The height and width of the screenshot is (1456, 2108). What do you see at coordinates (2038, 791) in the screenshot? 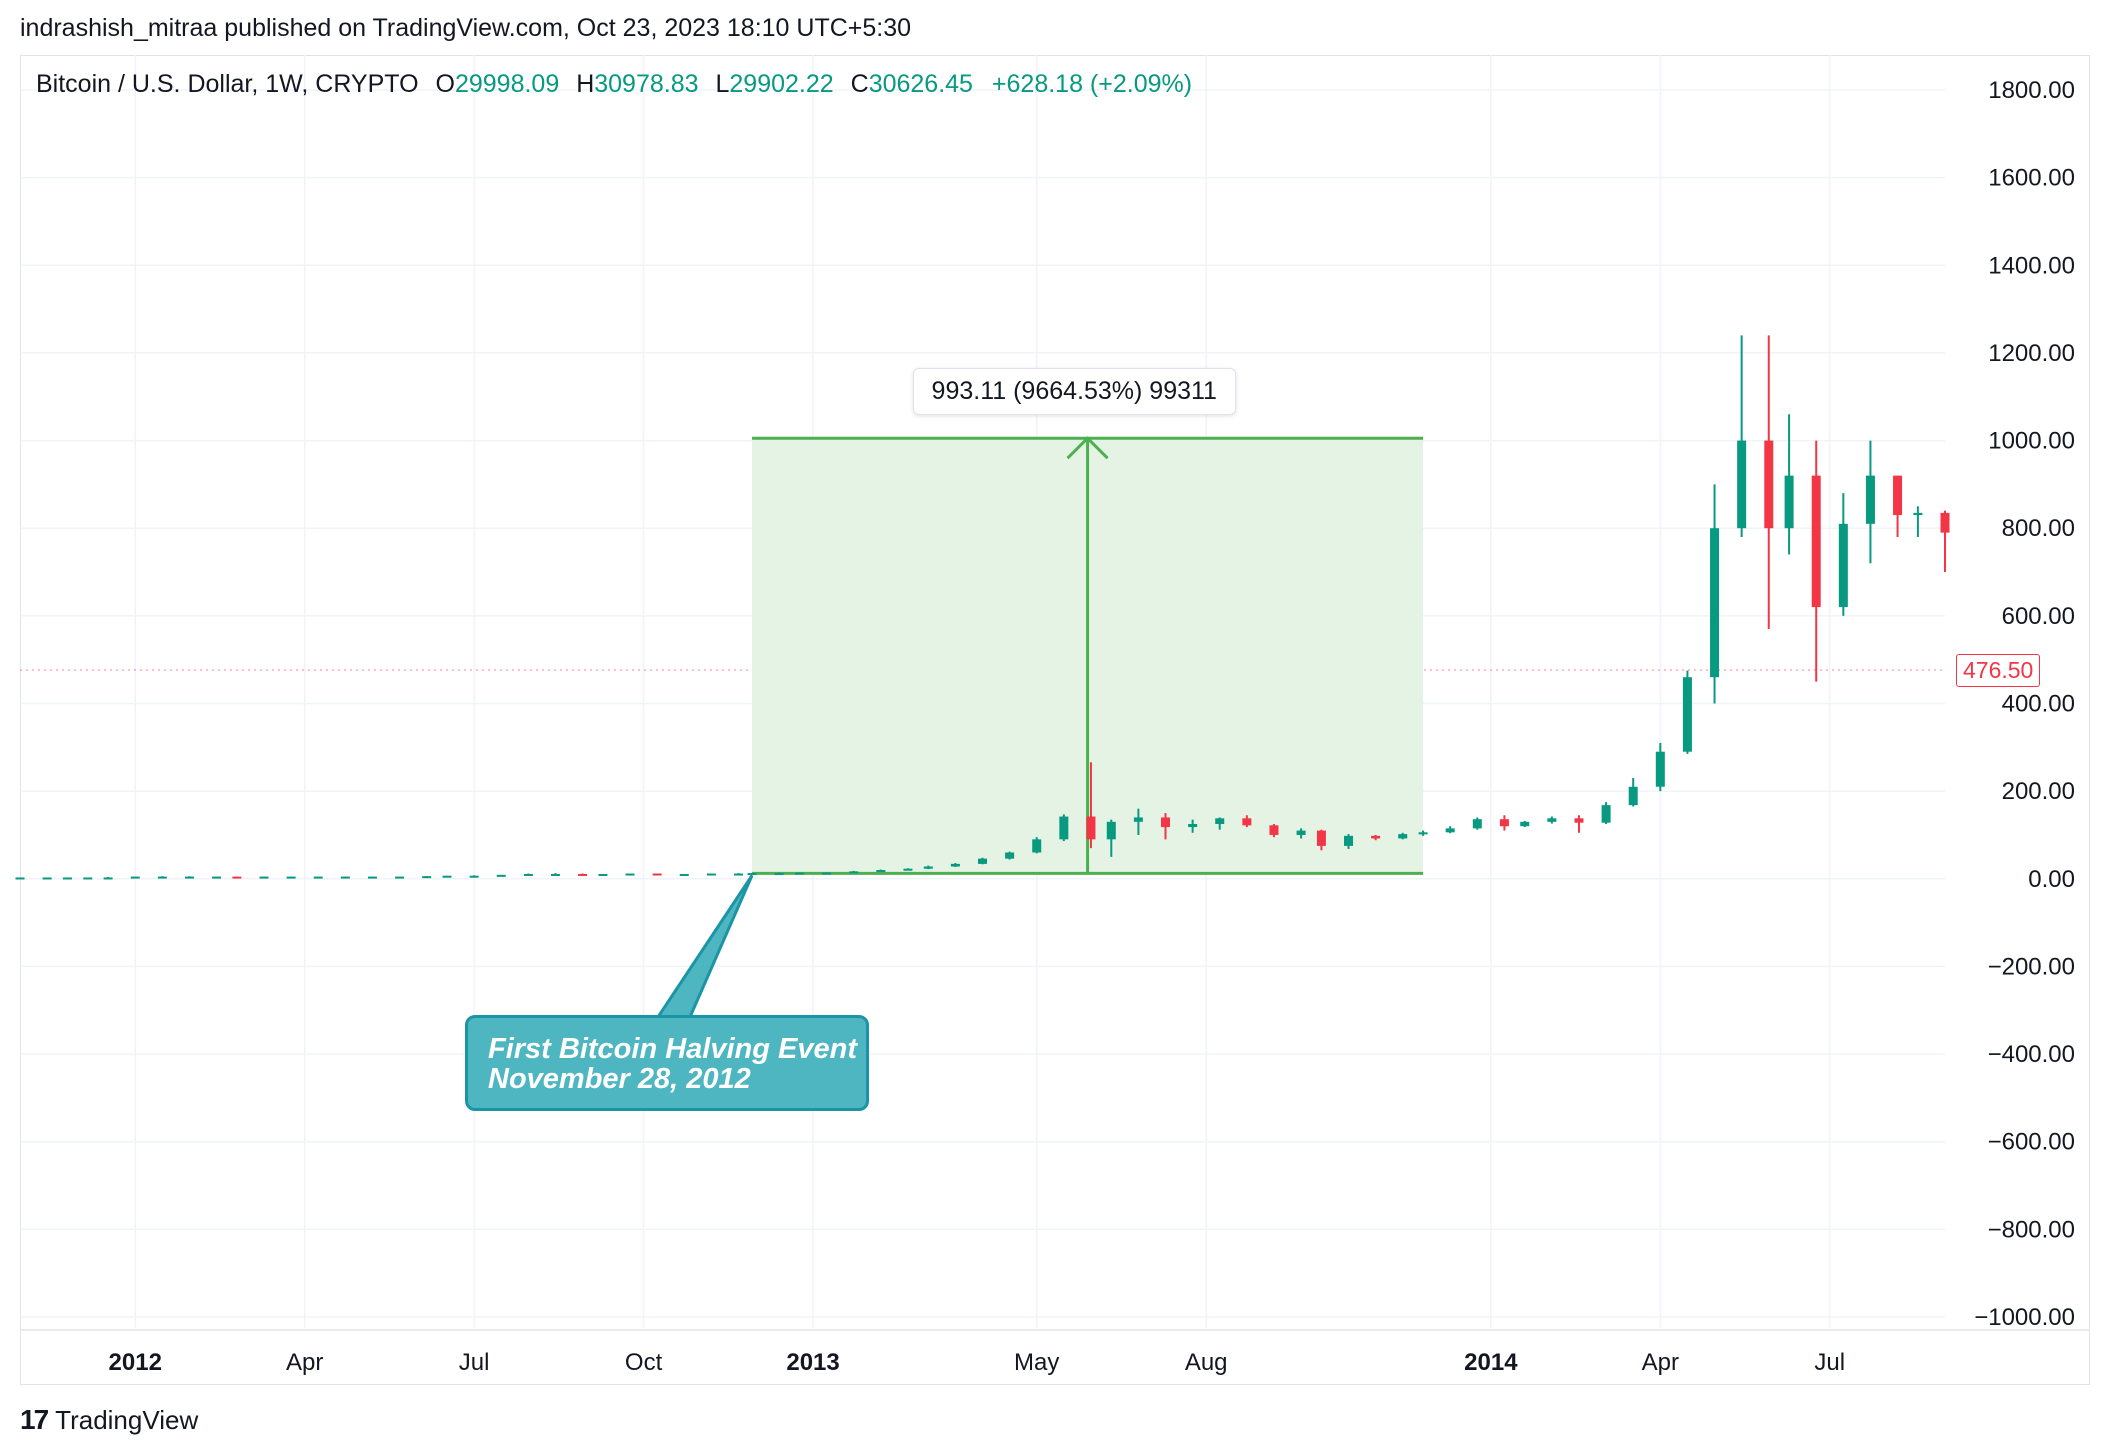
I see `y-tick-label: 200.00` at bounding box center [2038, 791].